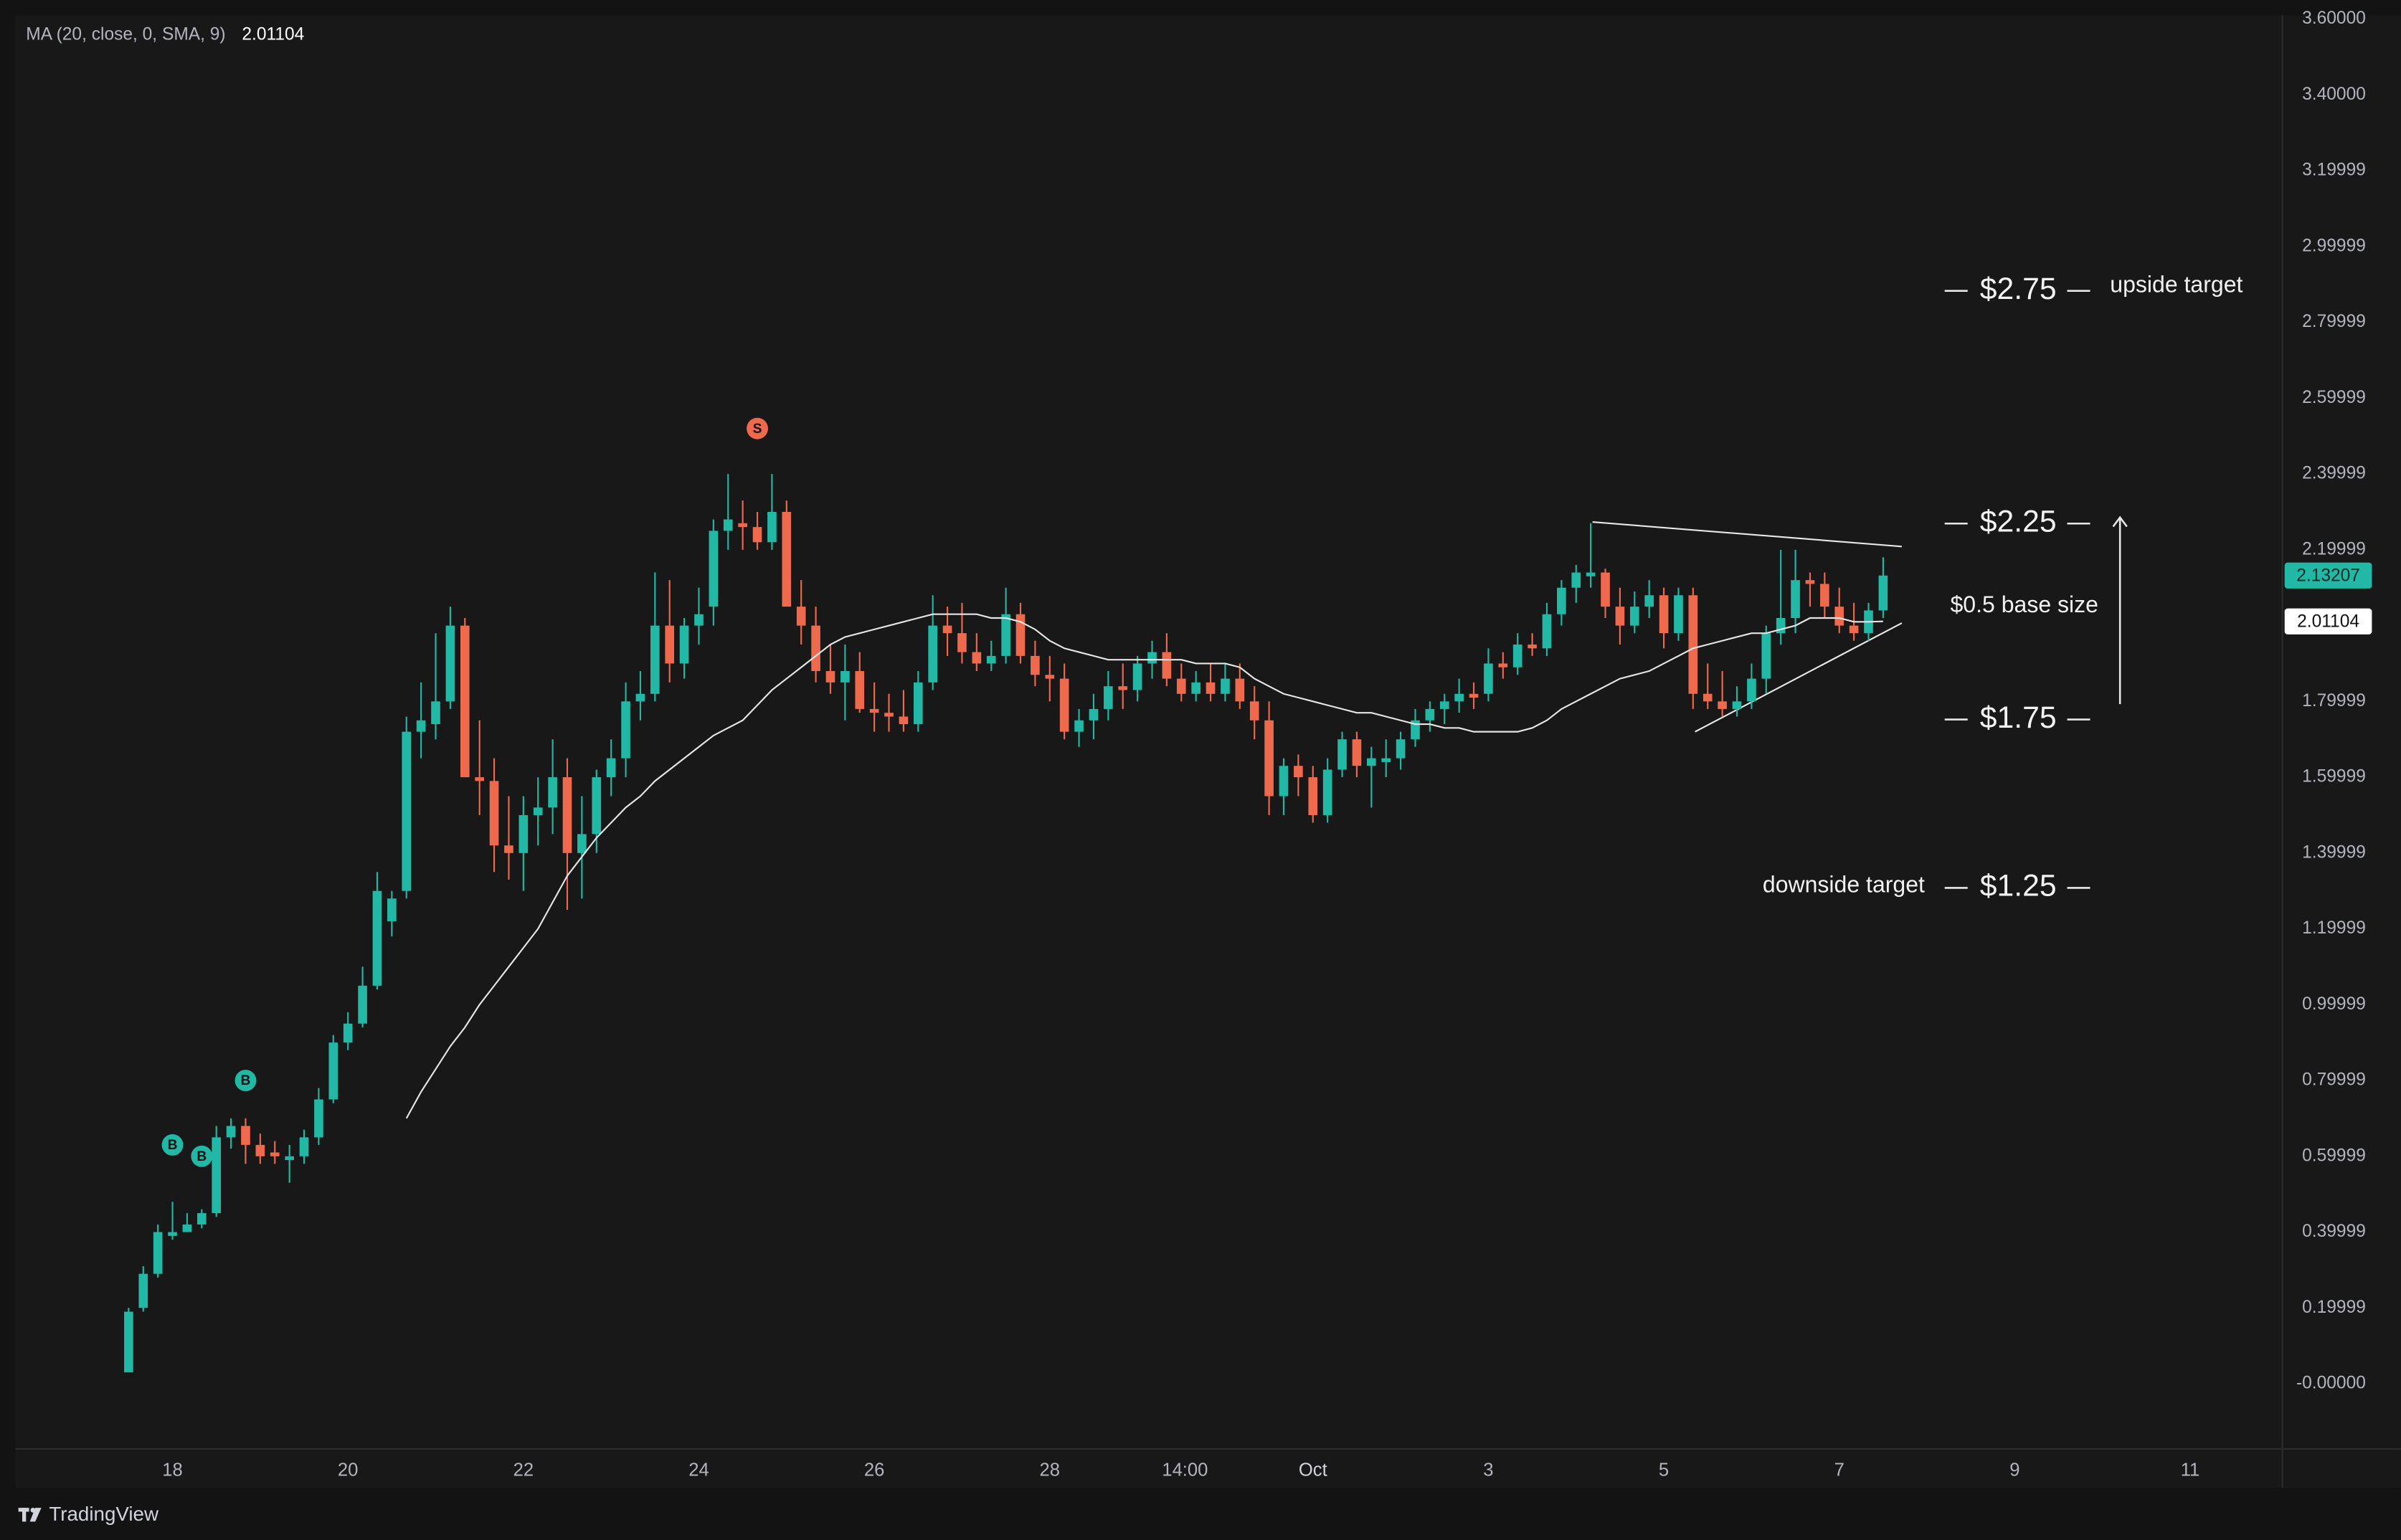 This screenshot has height=1540, width=2401. What do you see at coordinates (2341, 751) in the screenshot?
I see `price-axis` at bounding box center [2341, 751].